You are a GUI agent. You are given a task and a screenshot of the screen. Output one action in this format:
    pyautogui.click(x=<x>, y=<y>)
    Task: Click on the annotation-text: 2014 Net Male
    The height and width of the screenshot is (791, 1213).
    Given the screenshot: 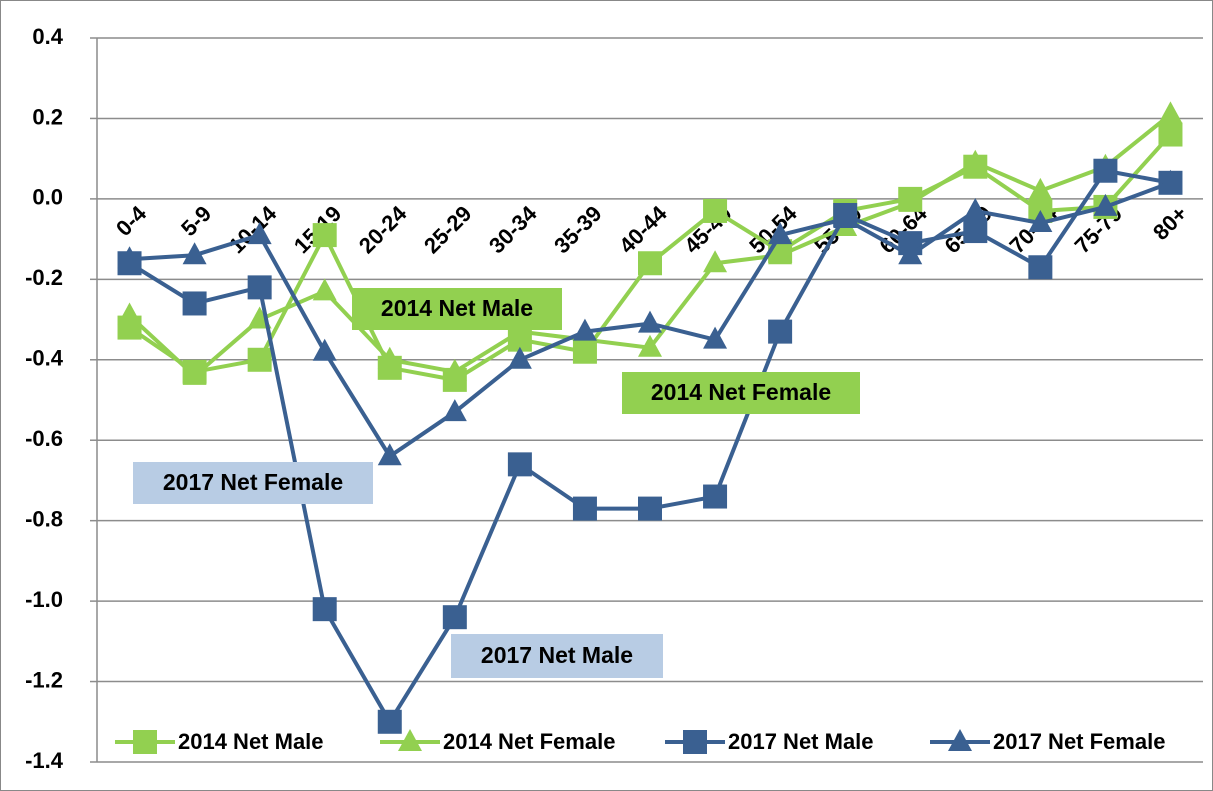 What is the action you would take?
    pyautogui.click(x=457, y=308)
    